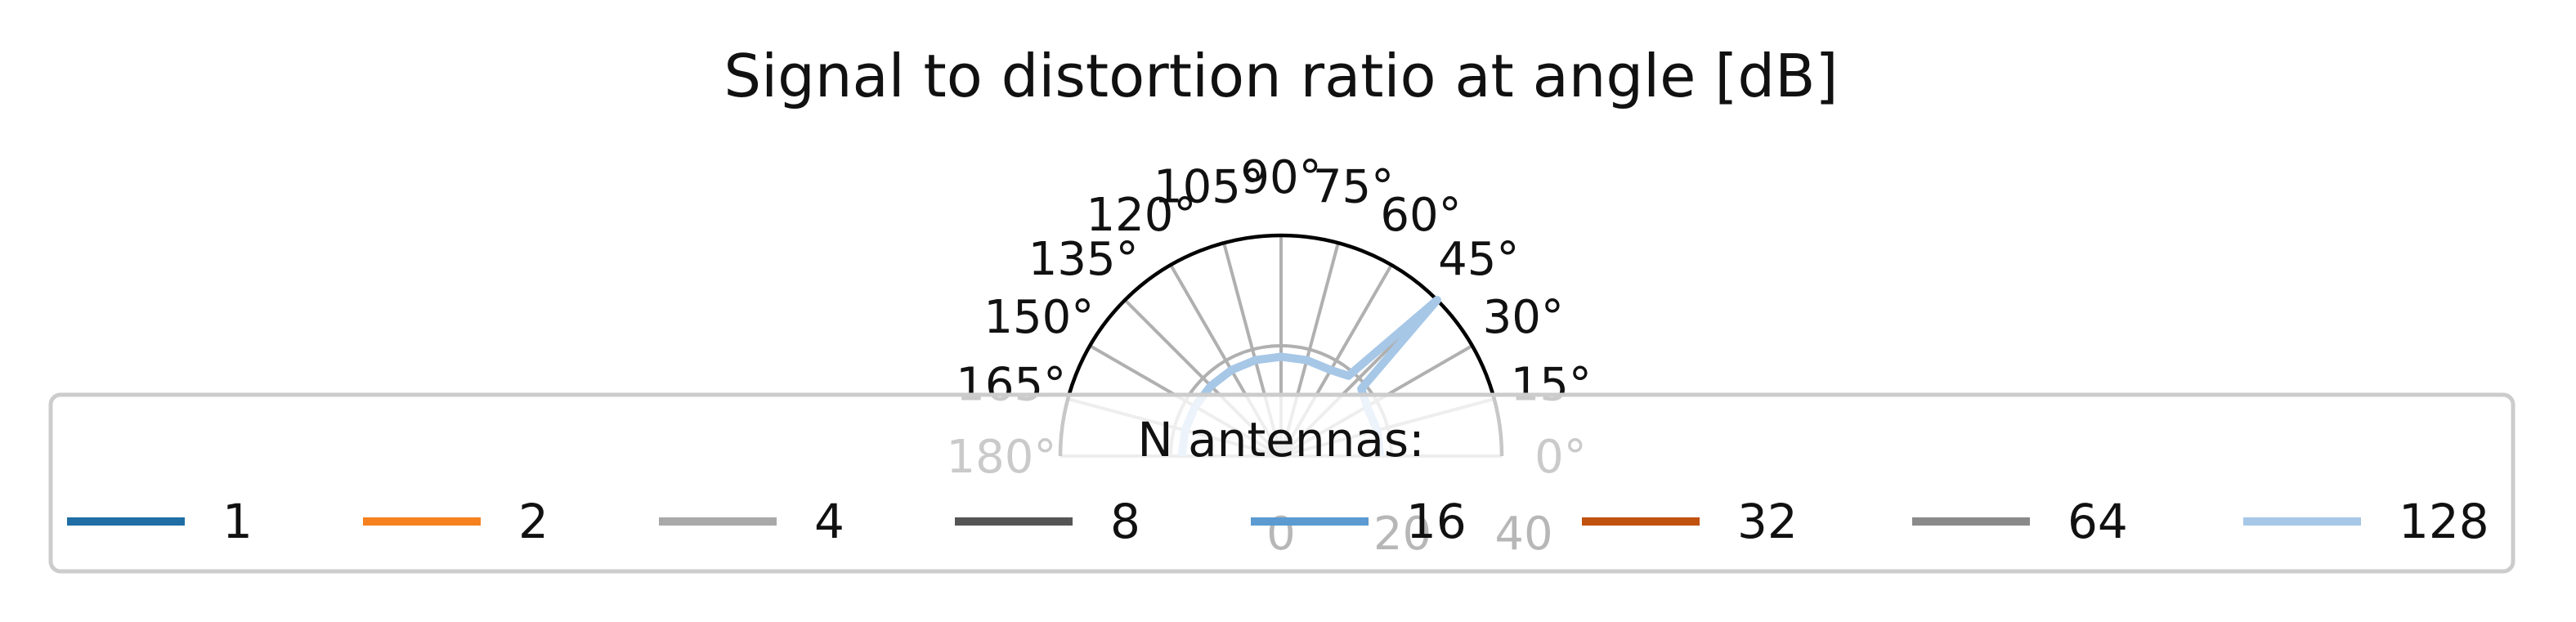 The width and height of the screenshot is (2576, 622). Describe the element at coordinates (1280, 440) in the screenshot. I see `legend-title: N antennas:` at that location.